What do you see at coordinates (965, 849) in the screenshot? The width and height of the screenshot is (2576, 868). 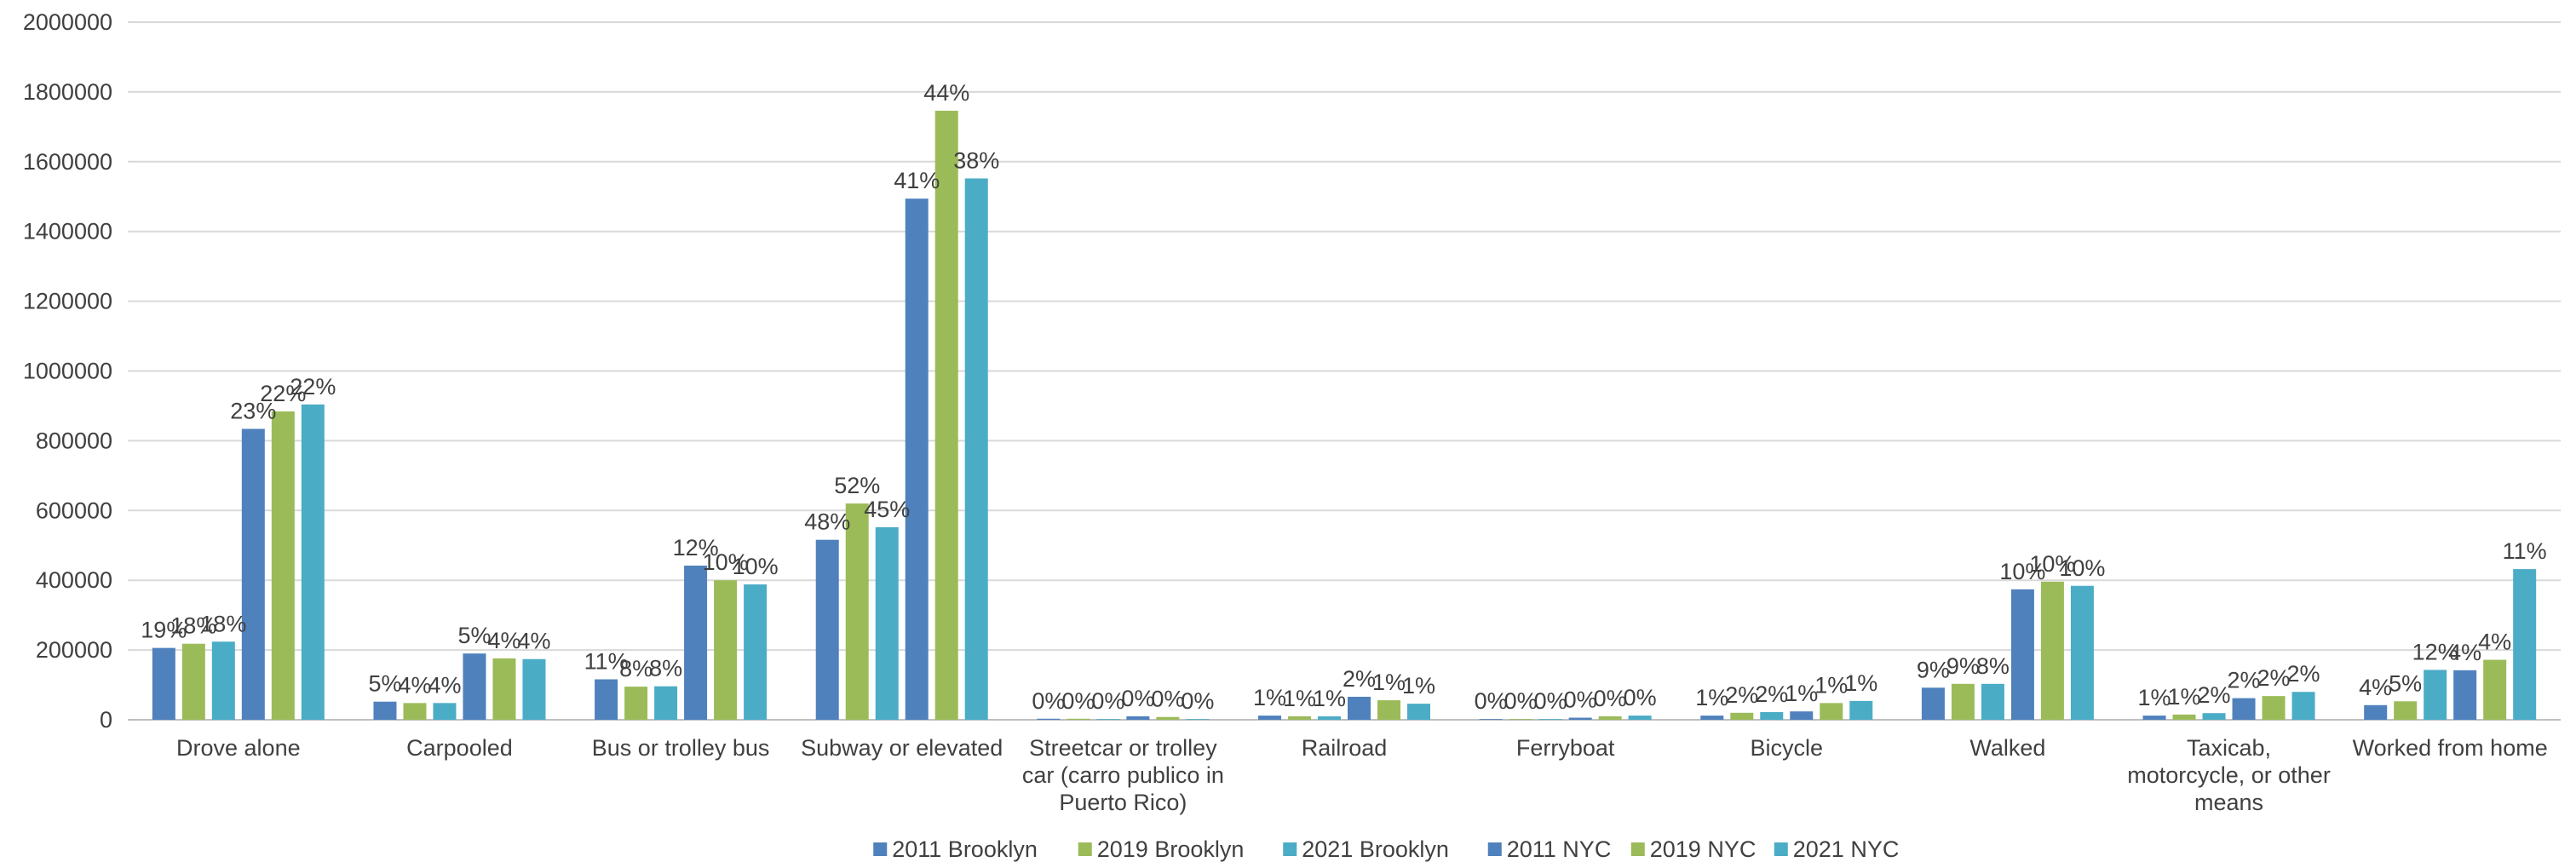 I see `legend-label: 2011 Brooklyn` at bounding box center [965, 849].